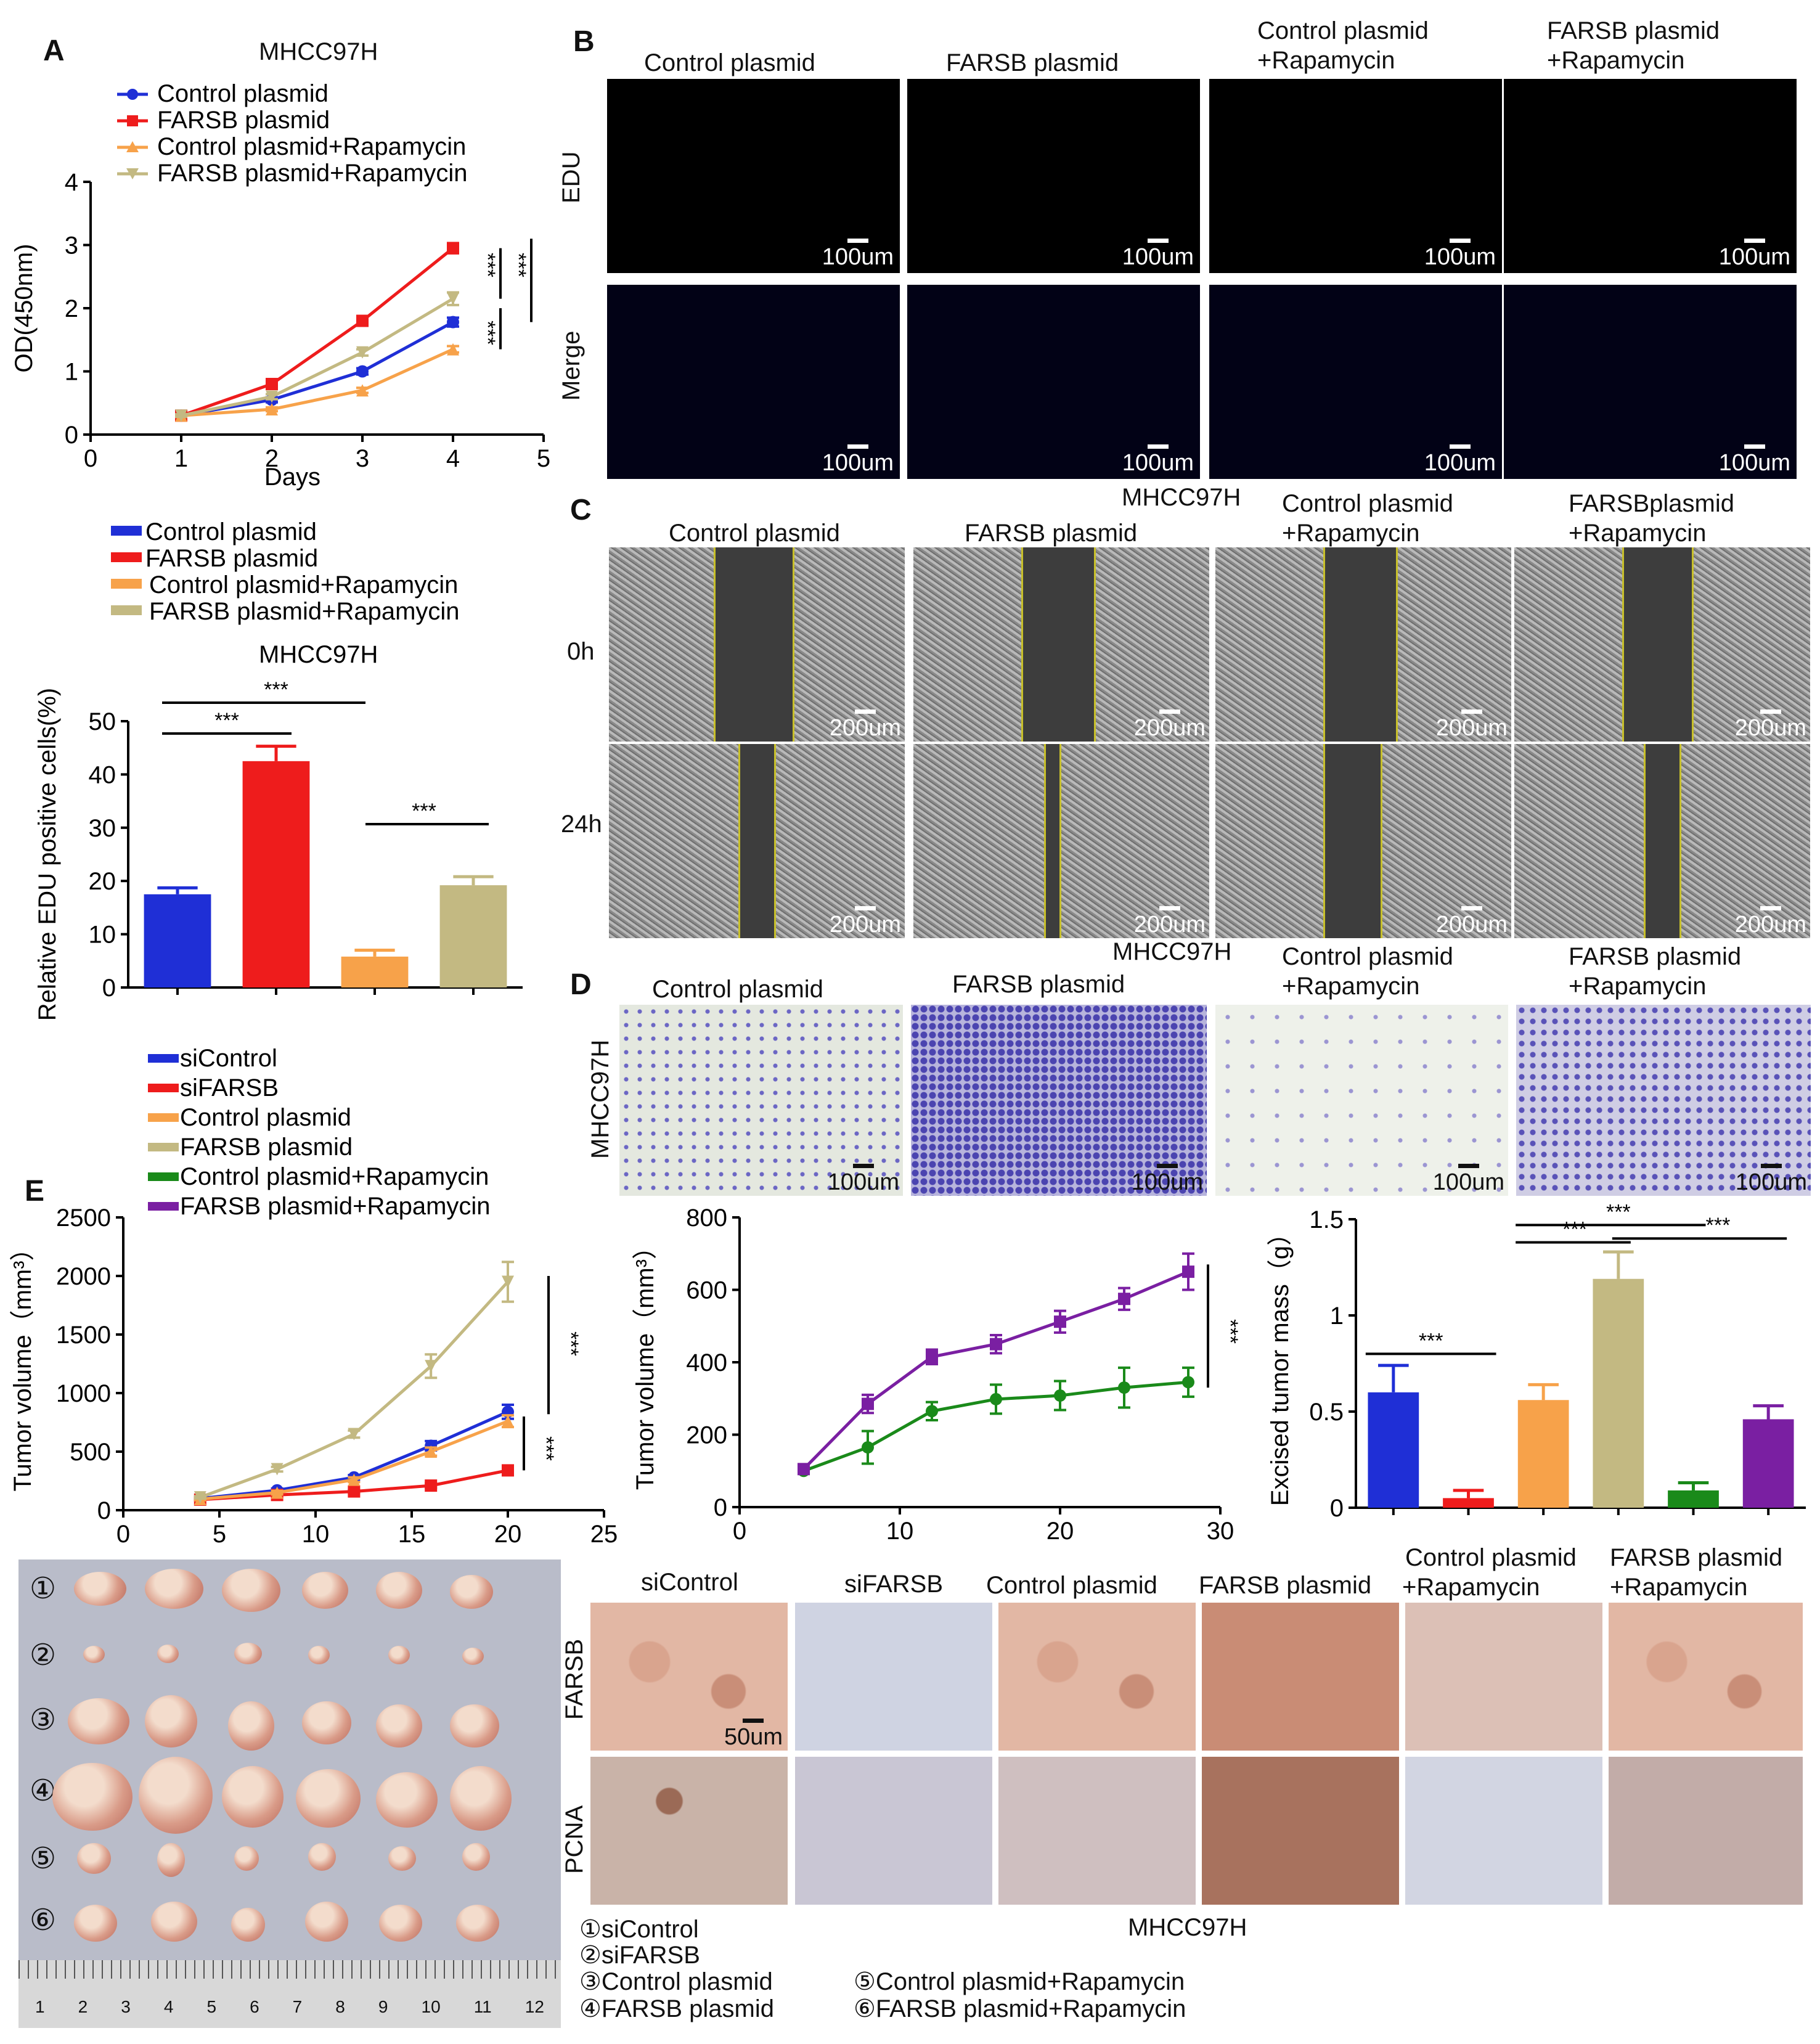 Image resolution: width=1820 pixels, height=2044 pixels. I want to click on tumor-row-2: ②, so click(43, 1656).